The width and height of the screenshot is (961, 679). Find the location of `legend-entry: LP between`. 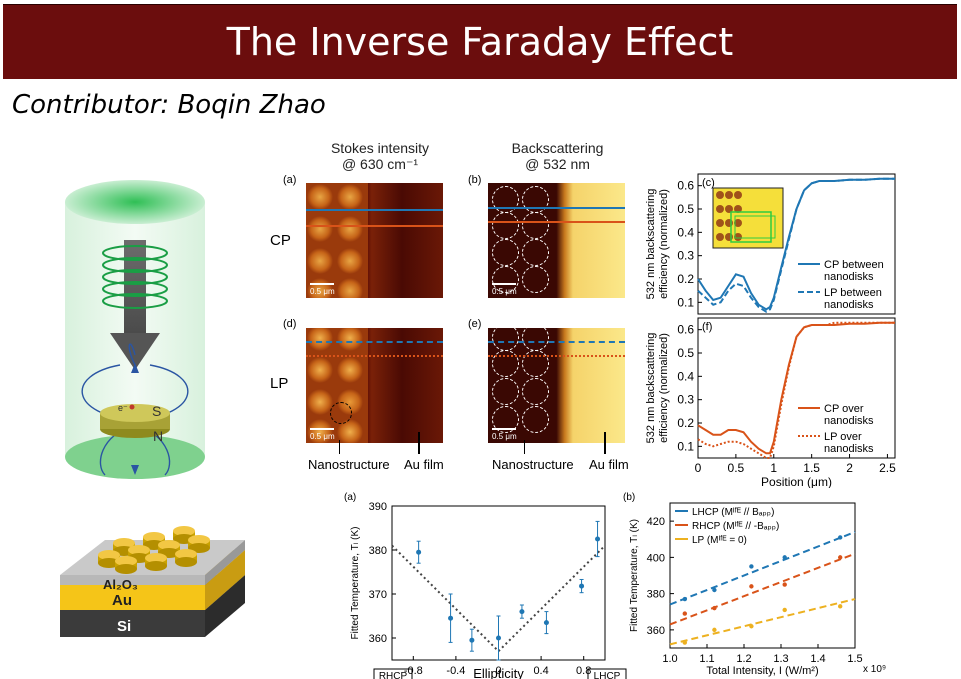

legend-entry: LP between is located at coordinates (853, 293).